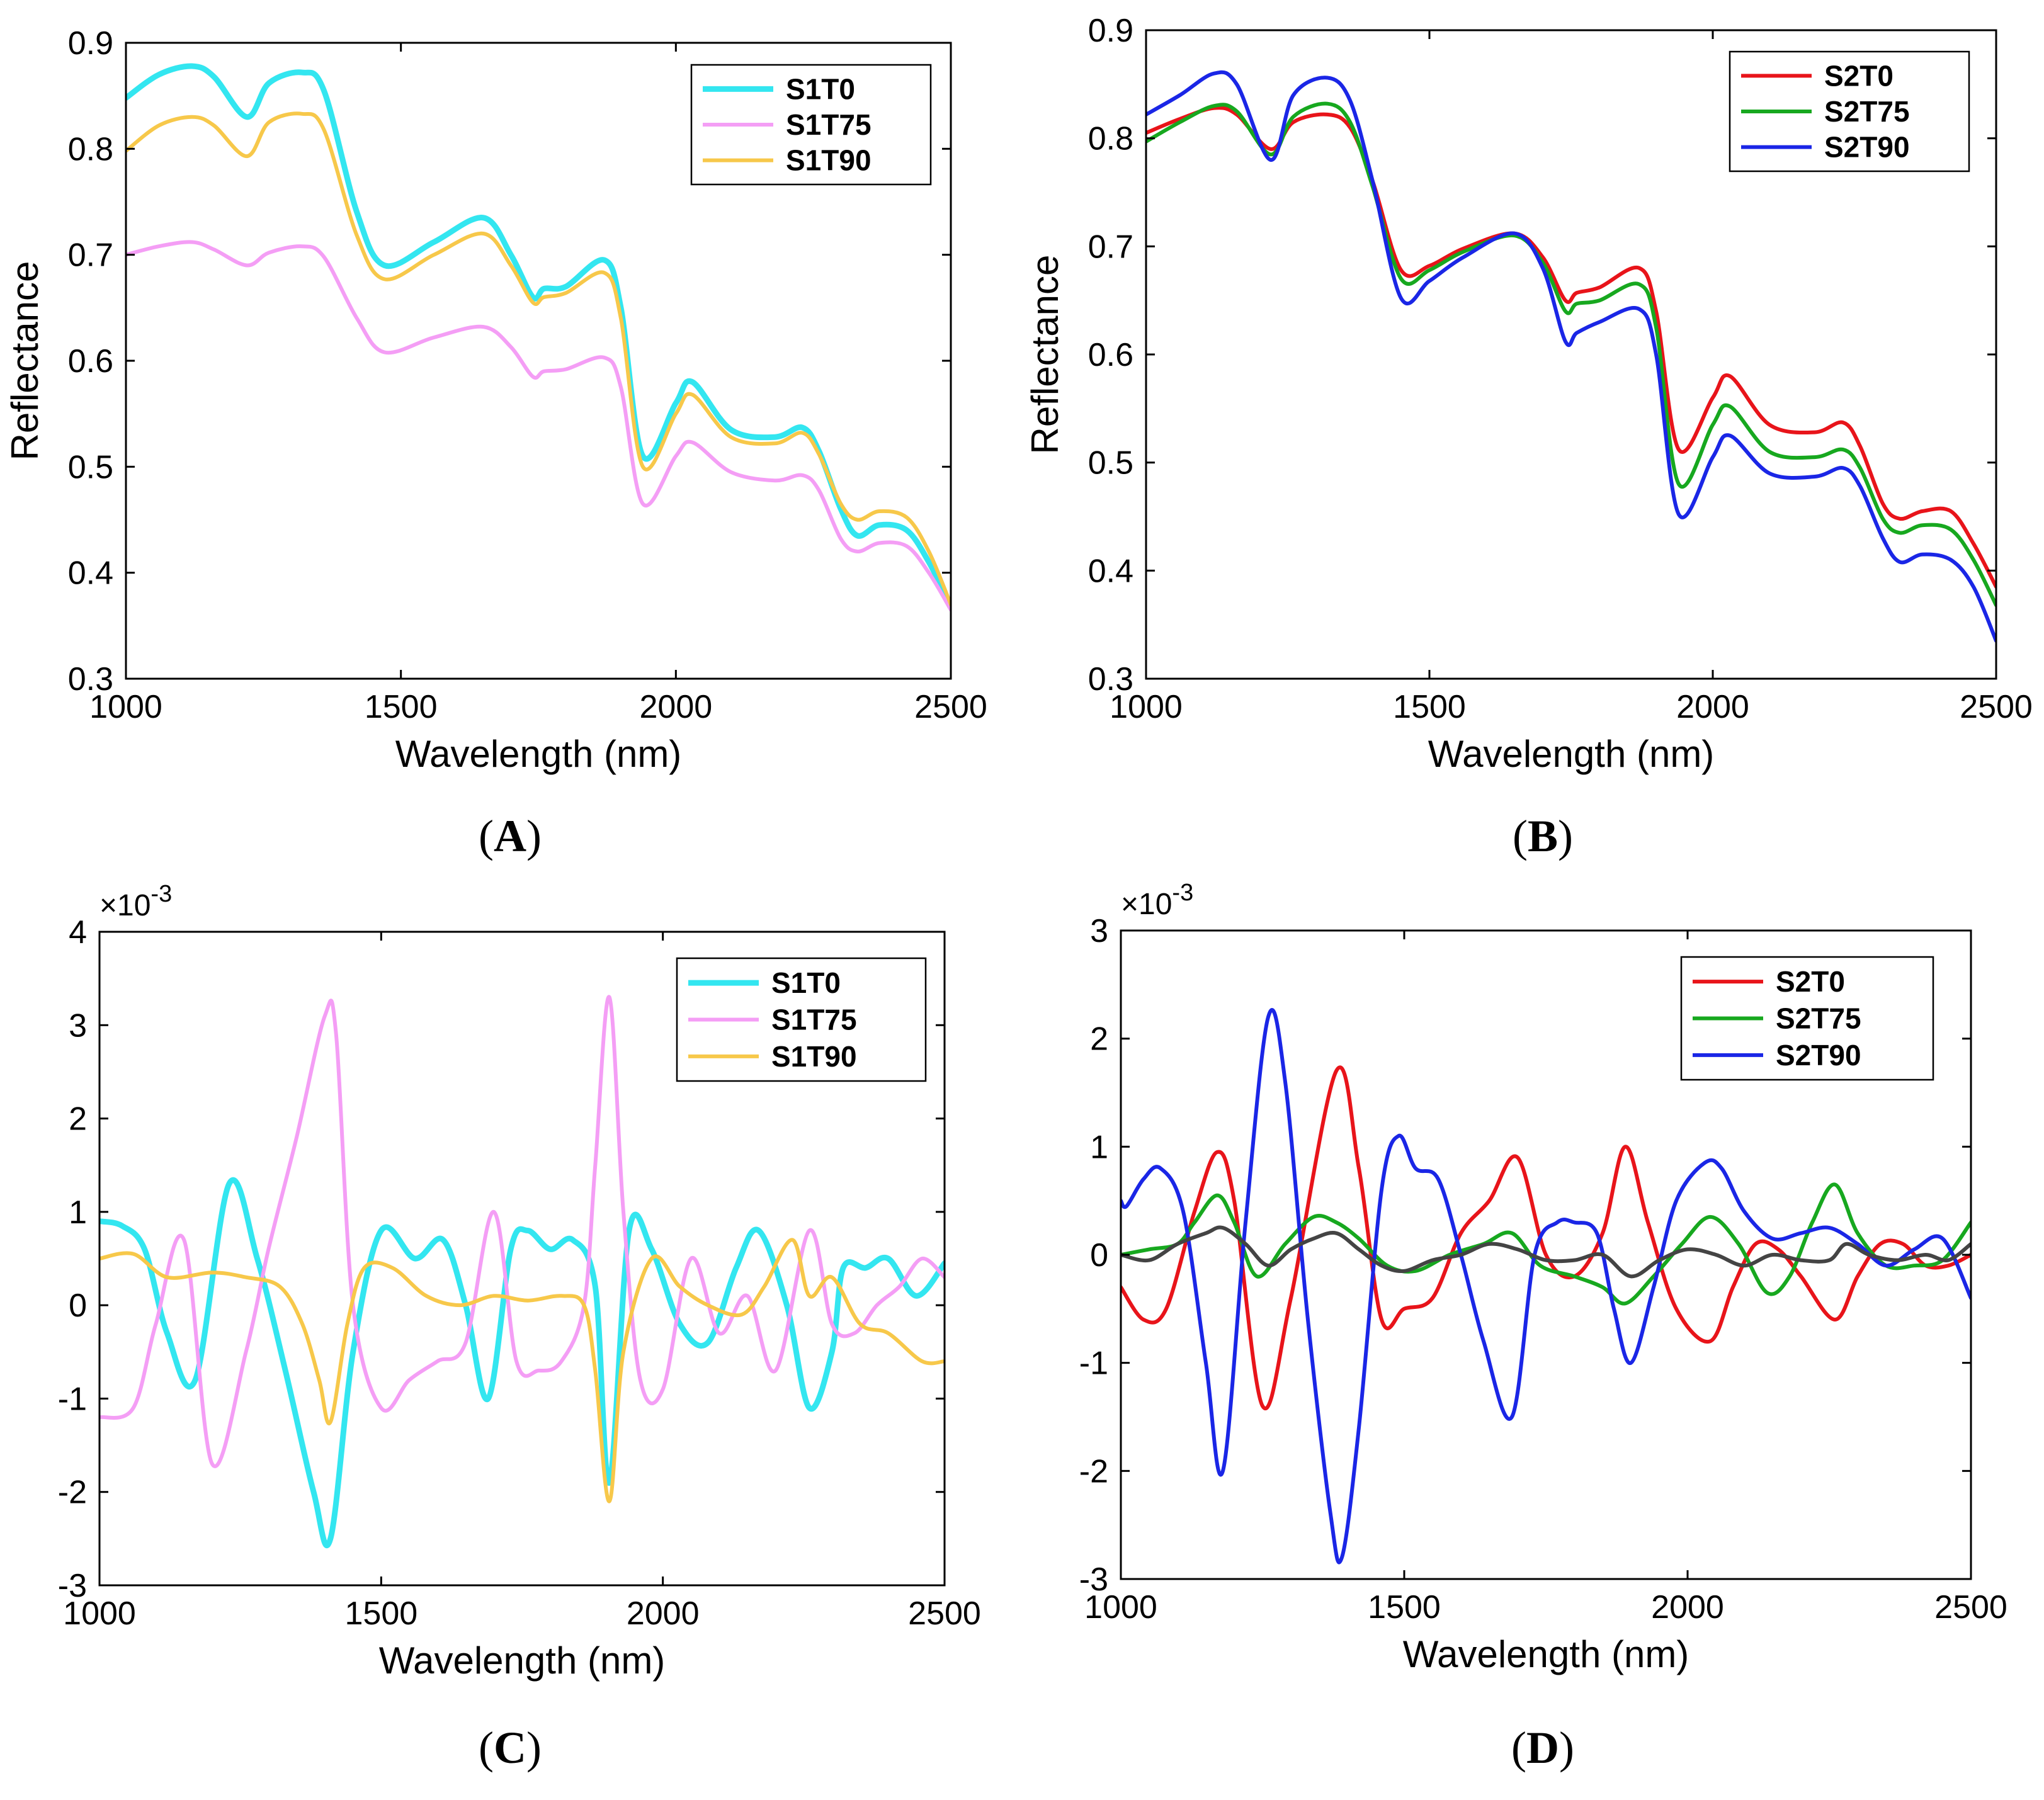 The width and height of the screenshot is (2044, 1800). Describe the element at coordinates (72, 1586) in the screenshot. I see `panel-c-y-tick-label: -3` at that location.